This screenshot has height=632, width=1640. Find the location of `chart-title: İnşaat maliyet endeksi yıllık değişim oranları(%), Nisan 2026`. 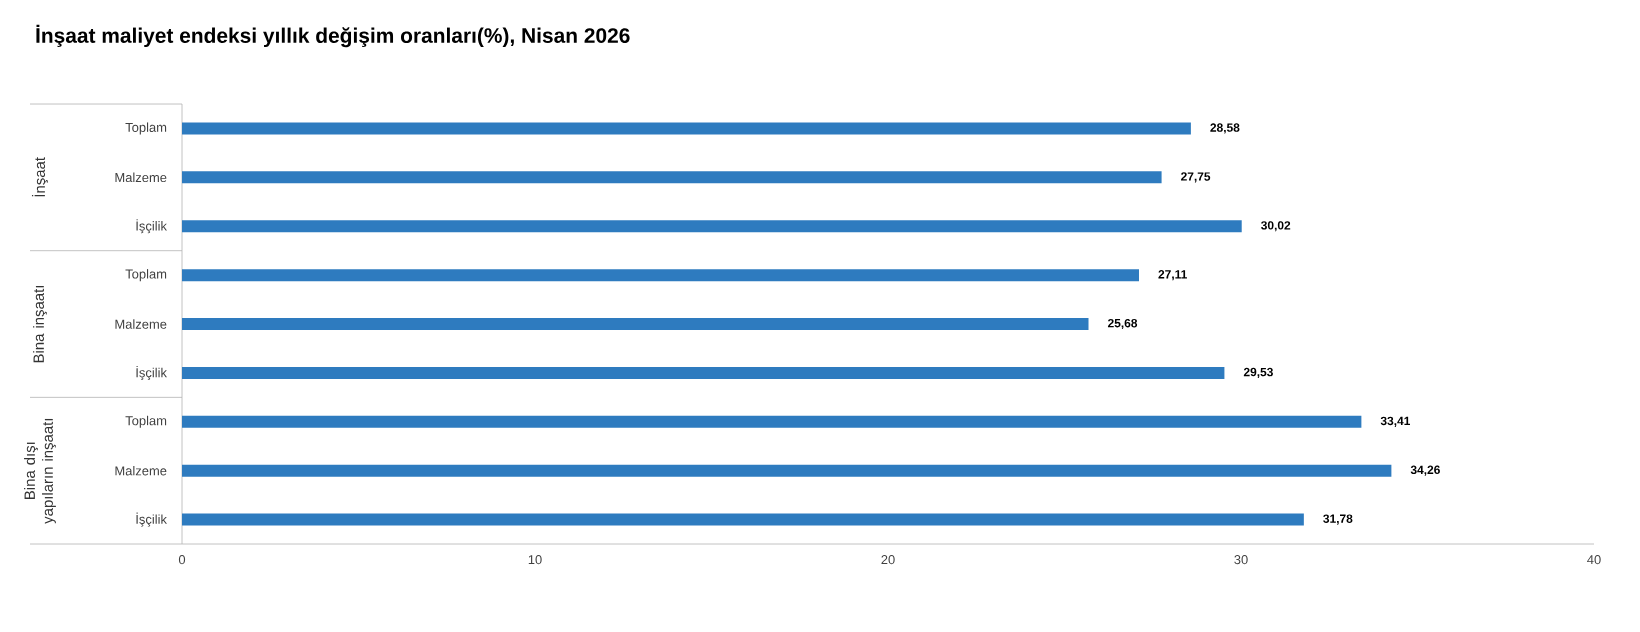

chart-title: İnşaat maliyet endeksi yıllık değişim oranları(%), Nisan 2026 is located at coordinates (333, 36).